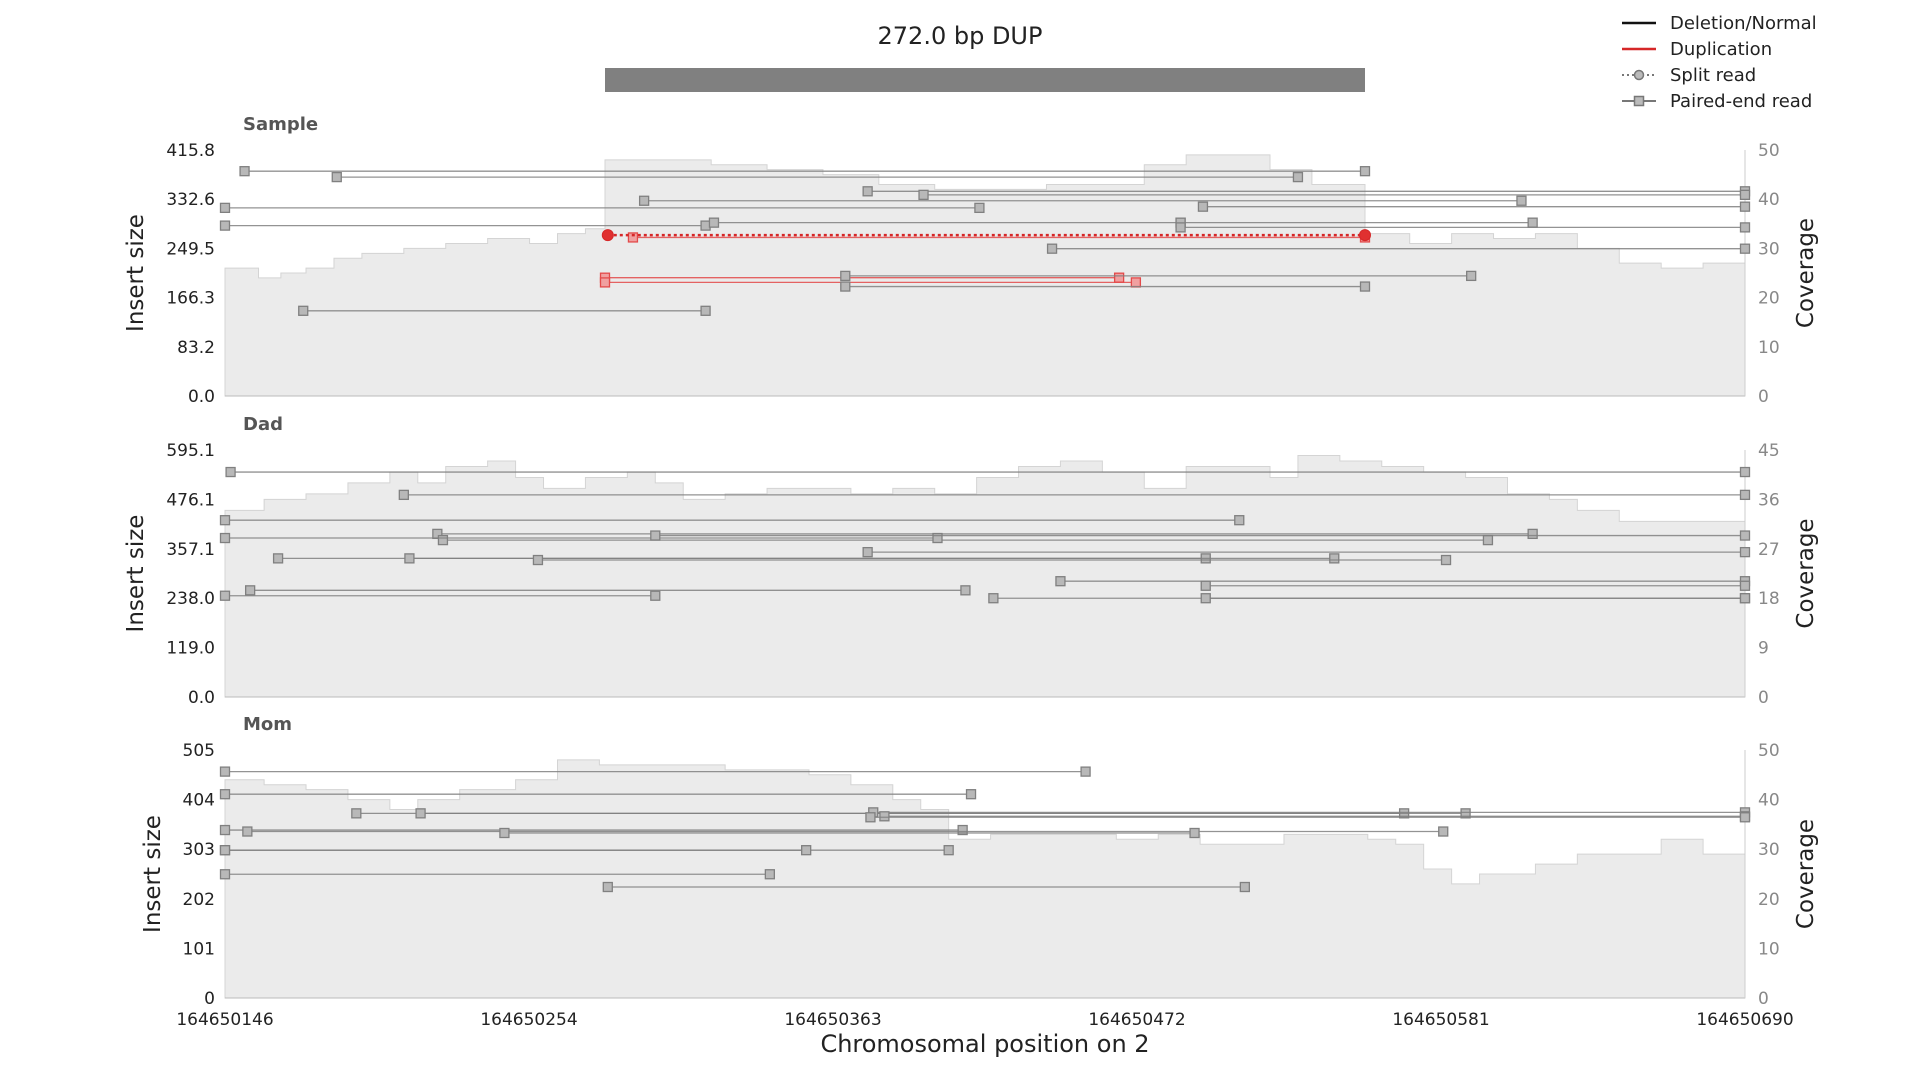 Image resolution: width=1920 pixels, height=1080 pixels. What do you see at coordinates (1769, 599) in the screenshot?
I see `y2-tick-label: 18` at bounding box center [1769, 599].